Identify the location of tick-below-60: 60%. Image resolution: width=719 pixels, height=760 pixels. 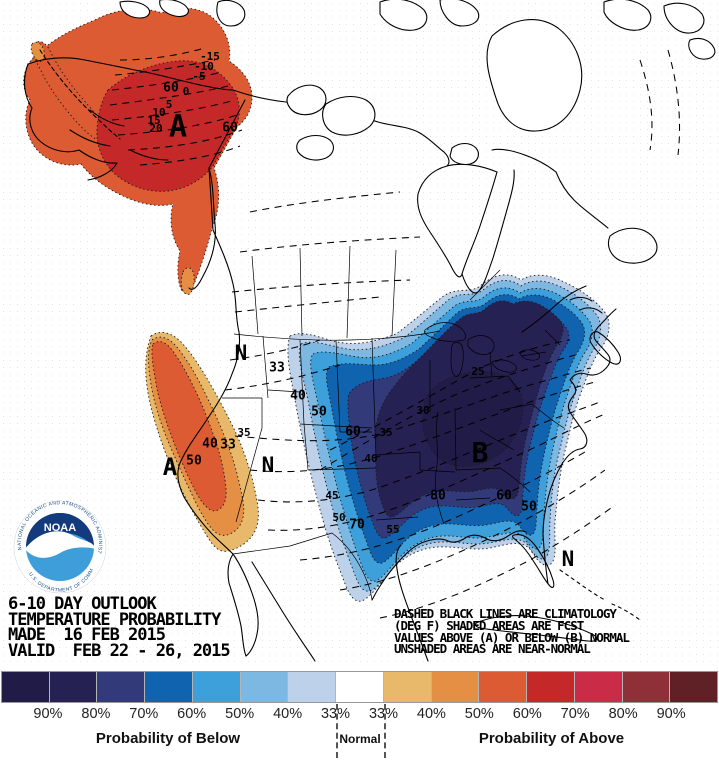
(192, 714).